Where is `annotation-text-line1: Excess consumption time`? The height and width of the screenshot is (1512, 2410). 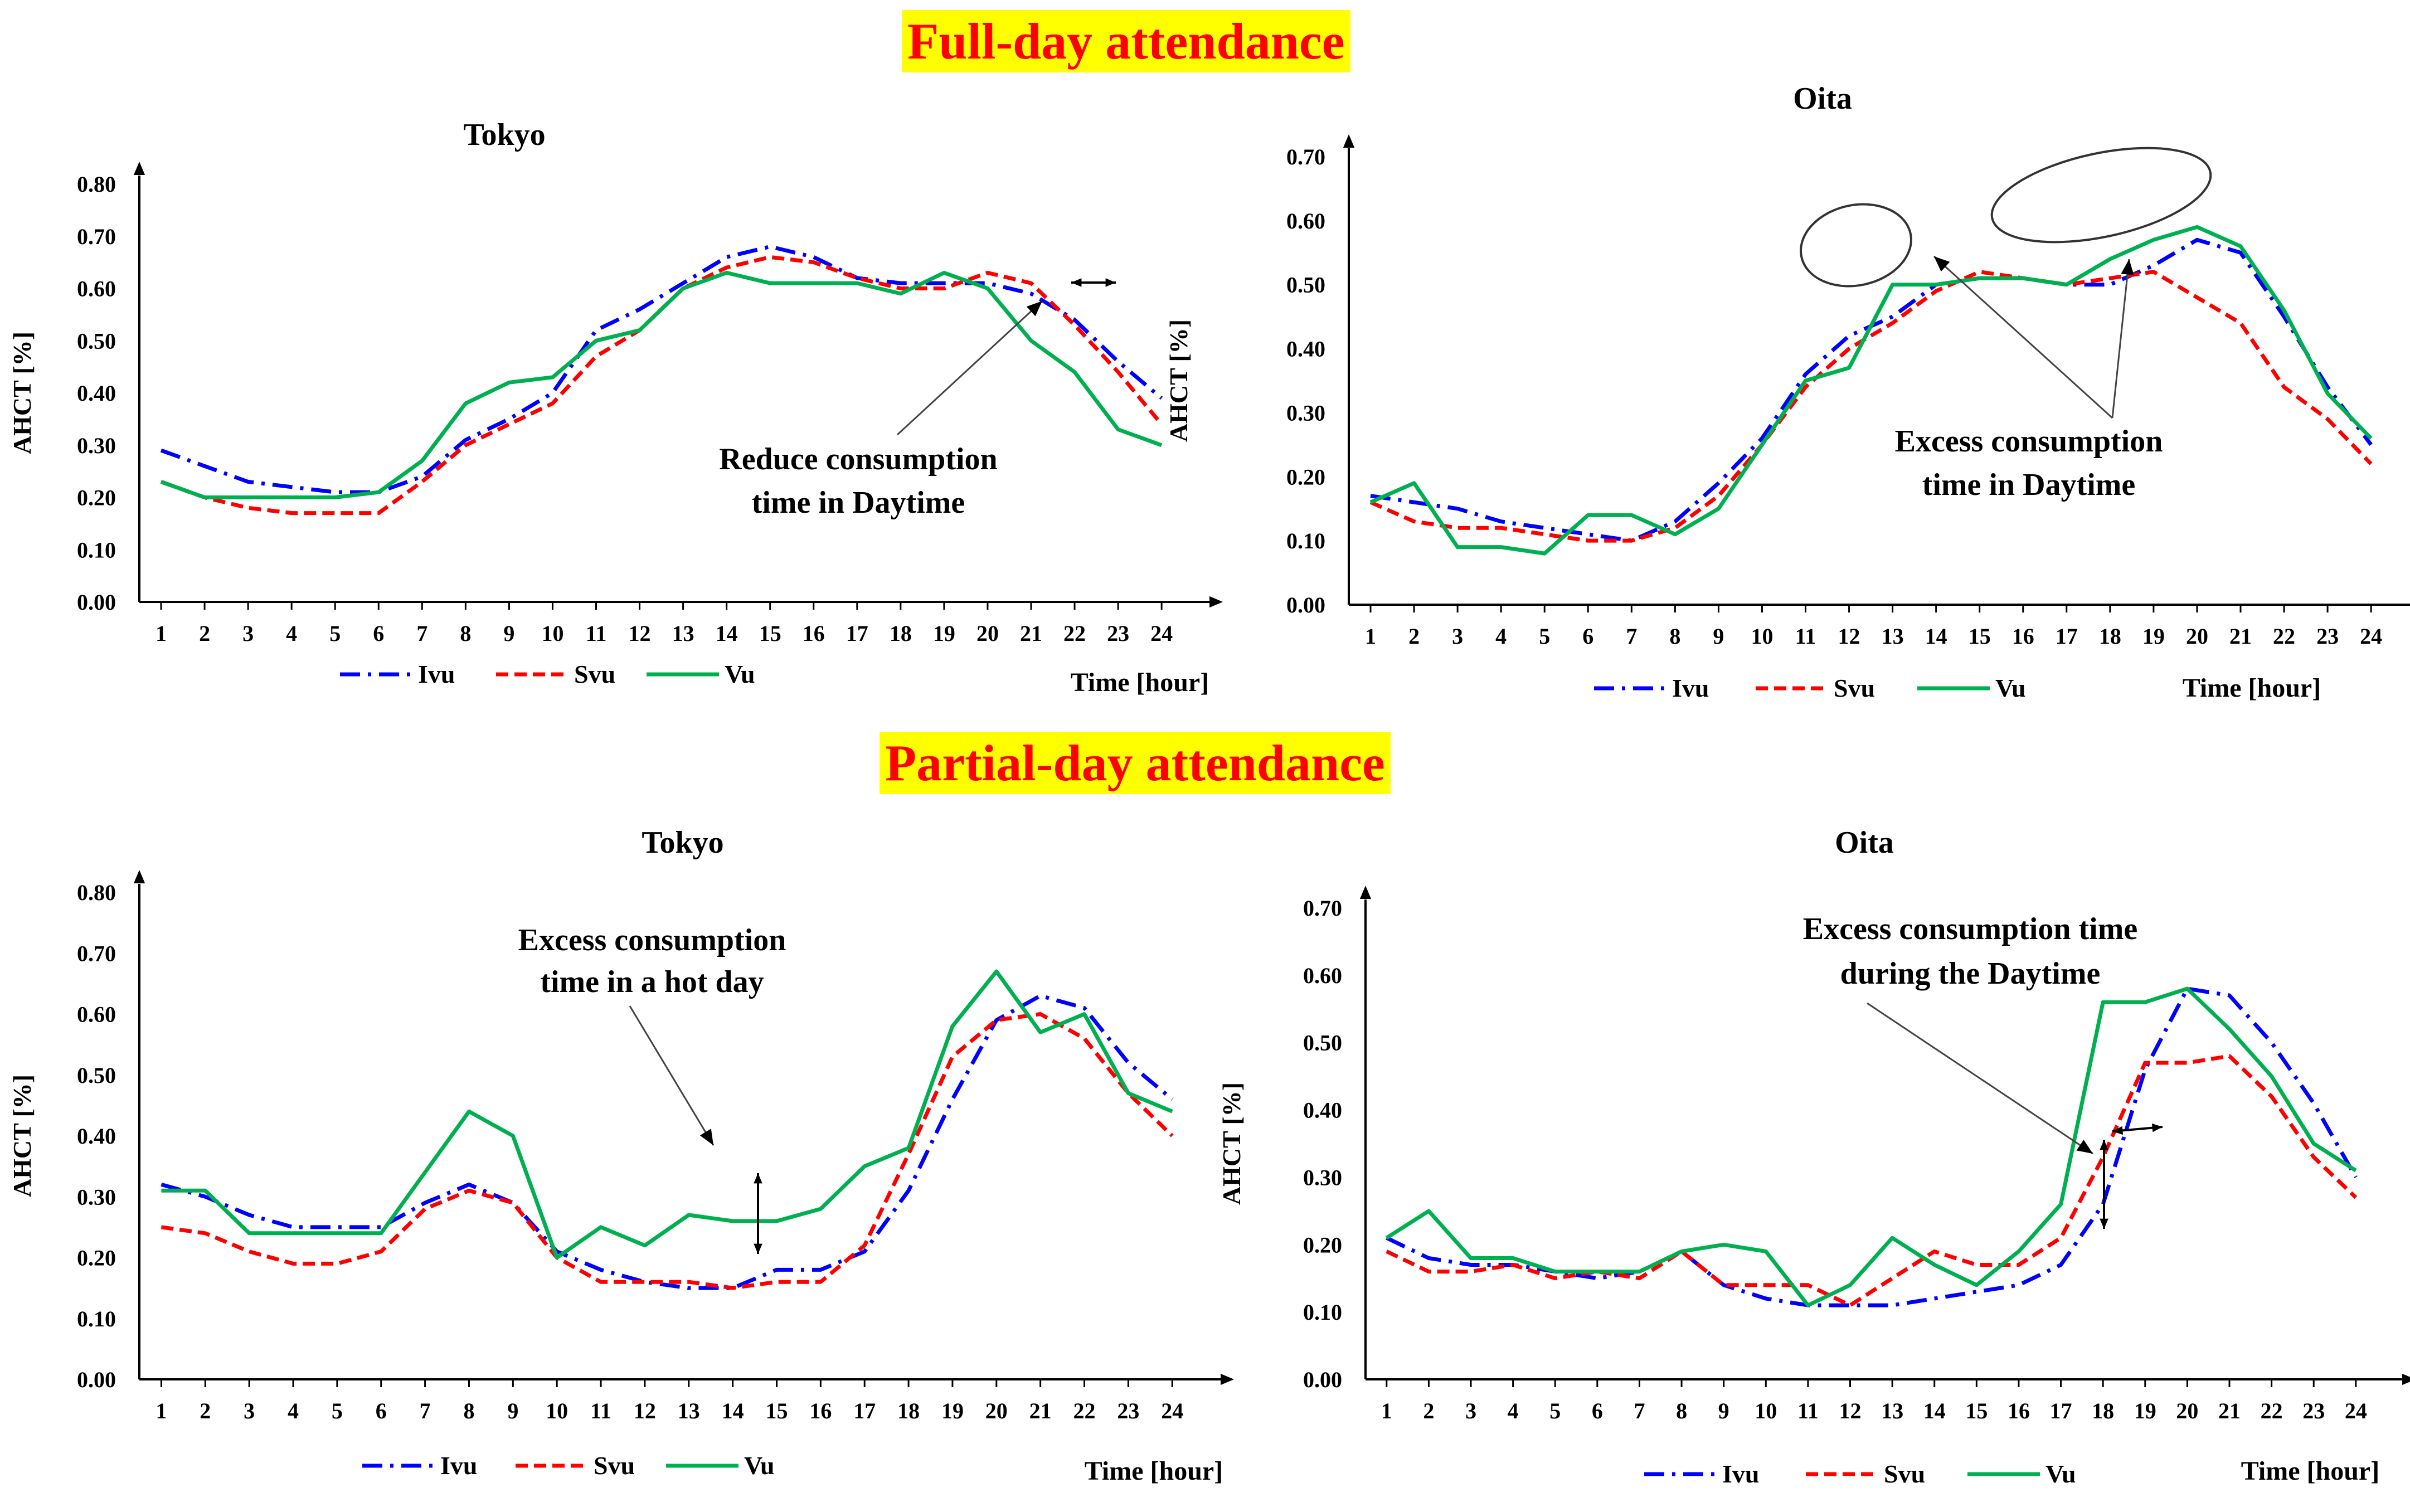 annotation-text-line1: Excess consumption time is located at coordinates (1970, 929).